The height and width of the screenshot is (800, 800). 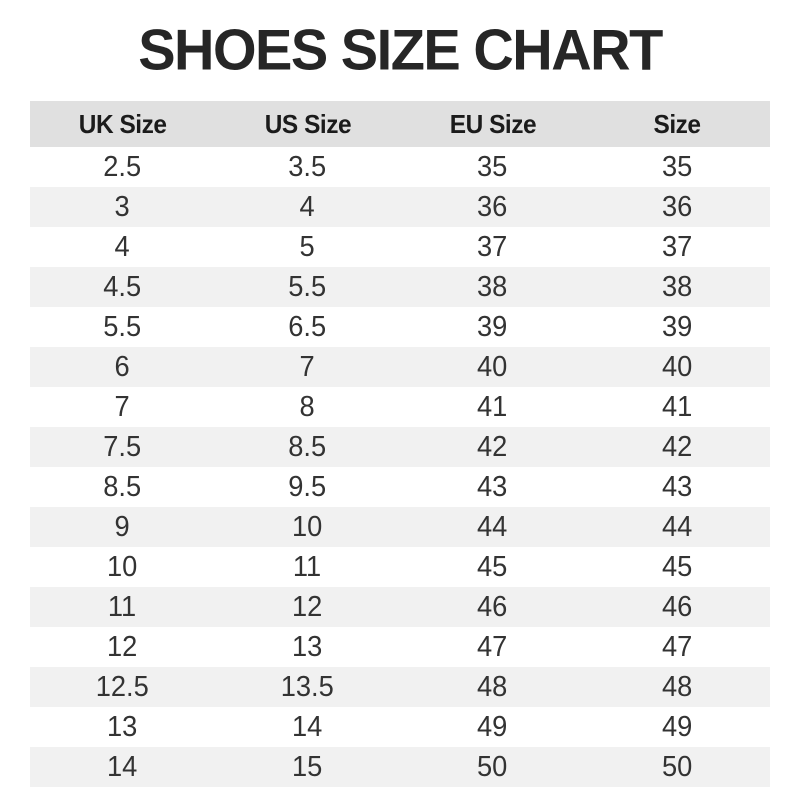 I want to click on table-cell-text: 12, so click(x=122, y=646).